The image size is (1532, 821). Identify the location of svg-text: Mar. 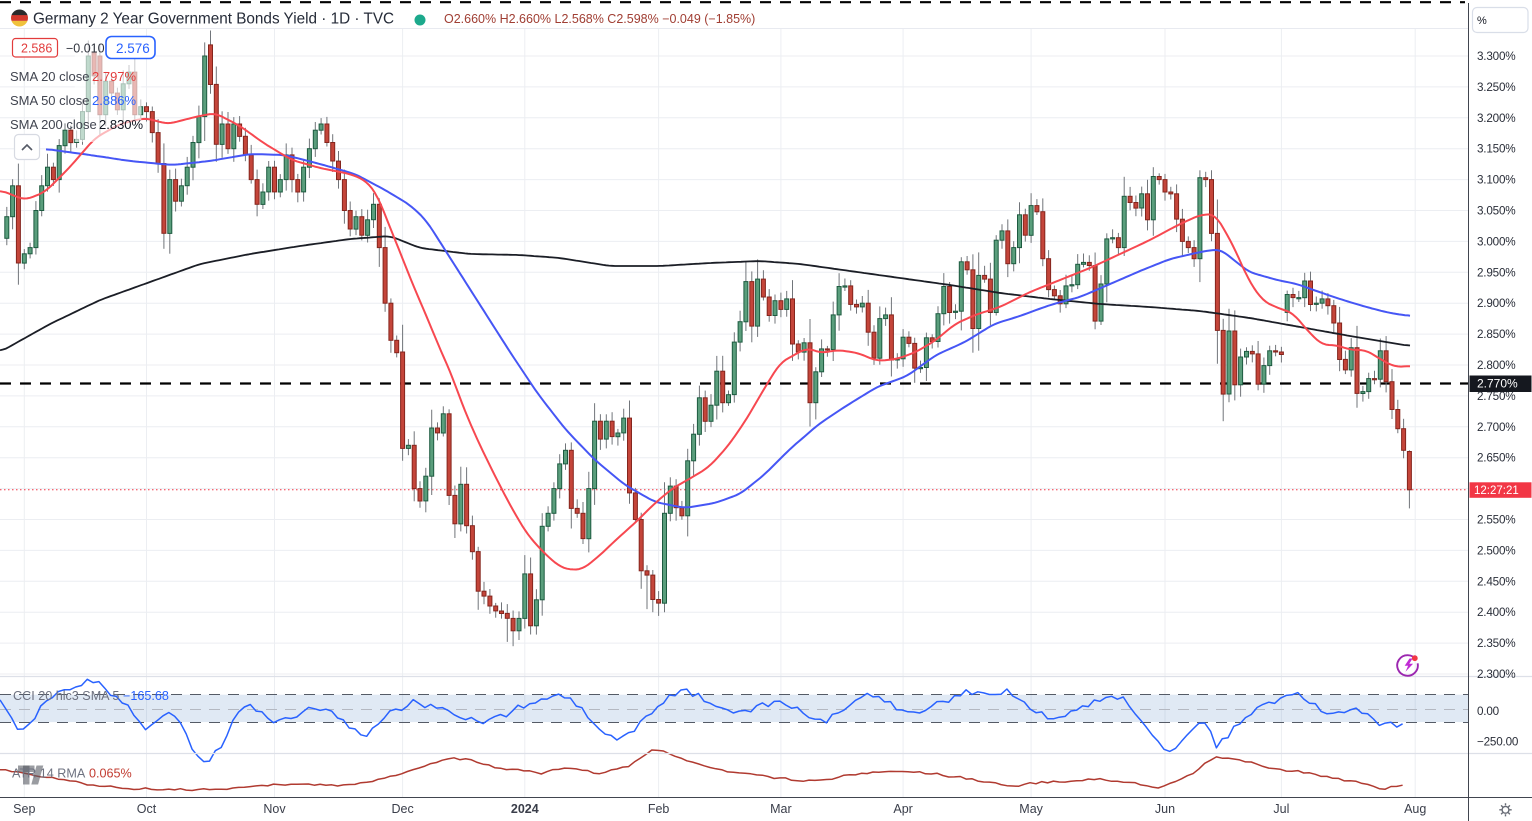
(781, 809).